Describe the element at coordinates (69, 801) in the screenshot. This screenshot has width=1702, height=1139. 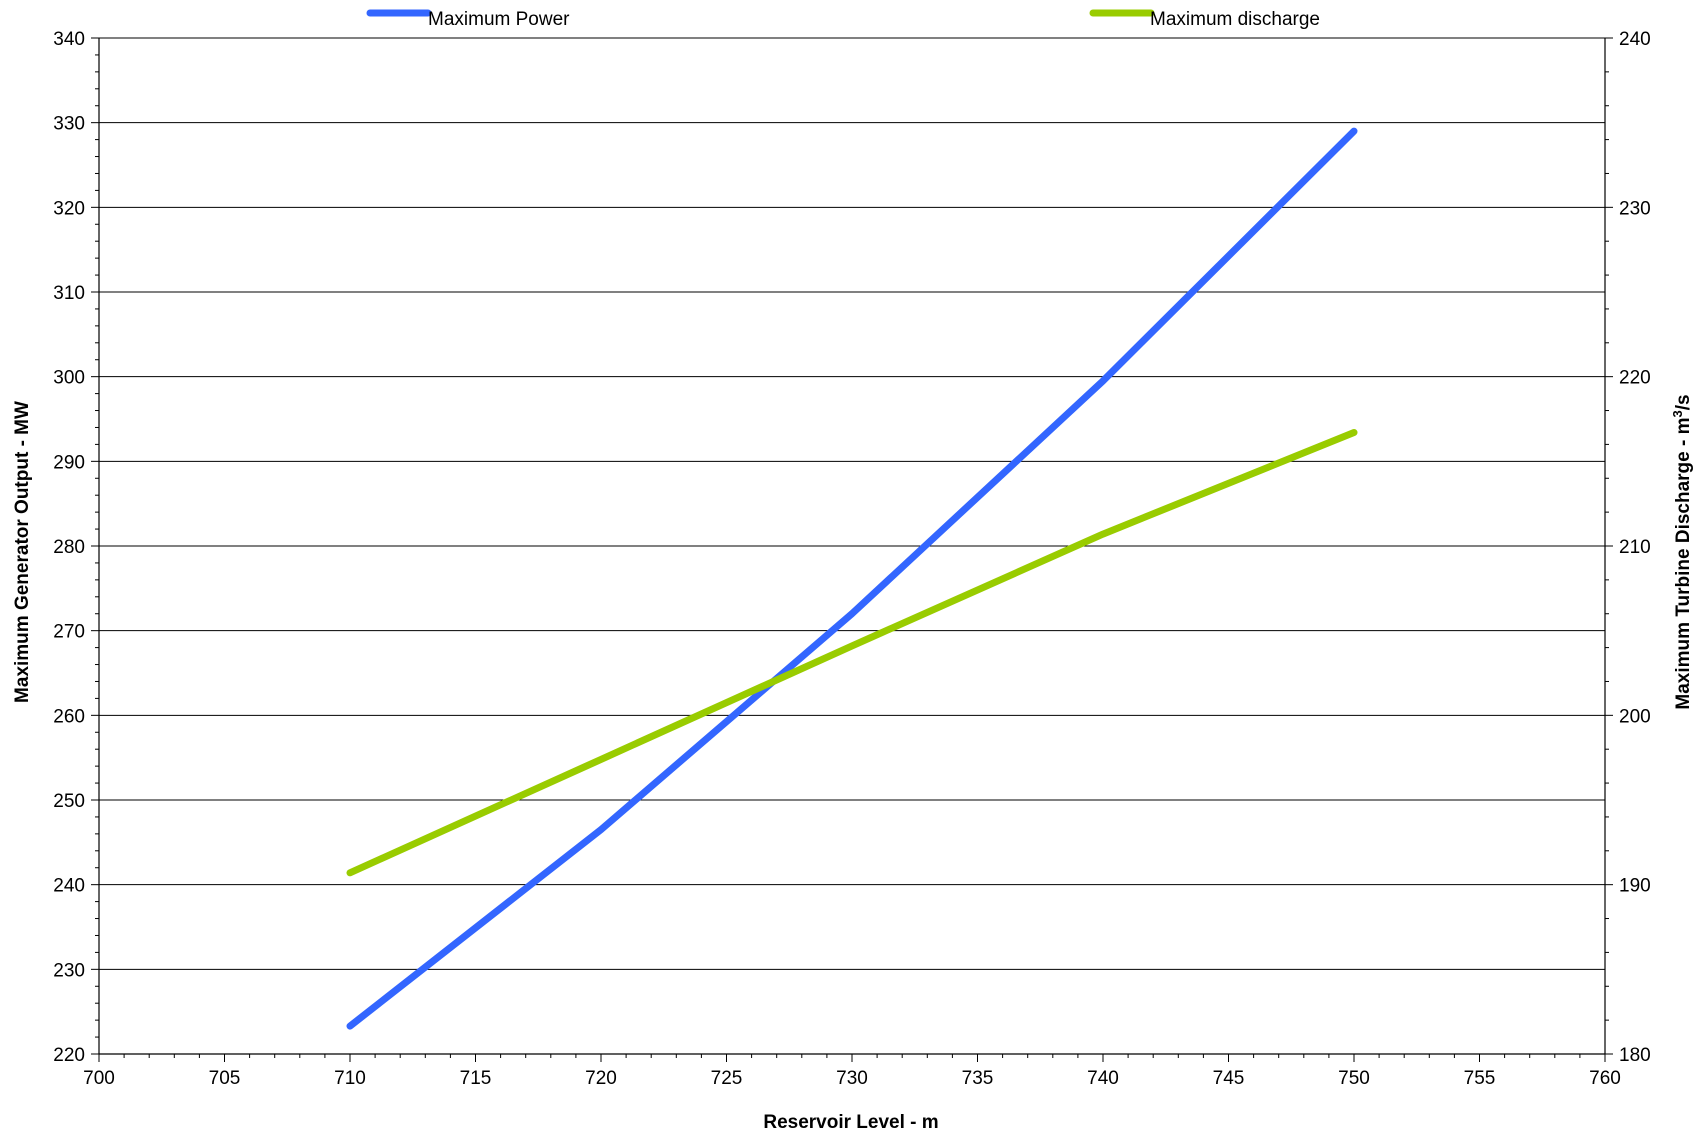
I see `left-y-tick-label: 250` at that location.